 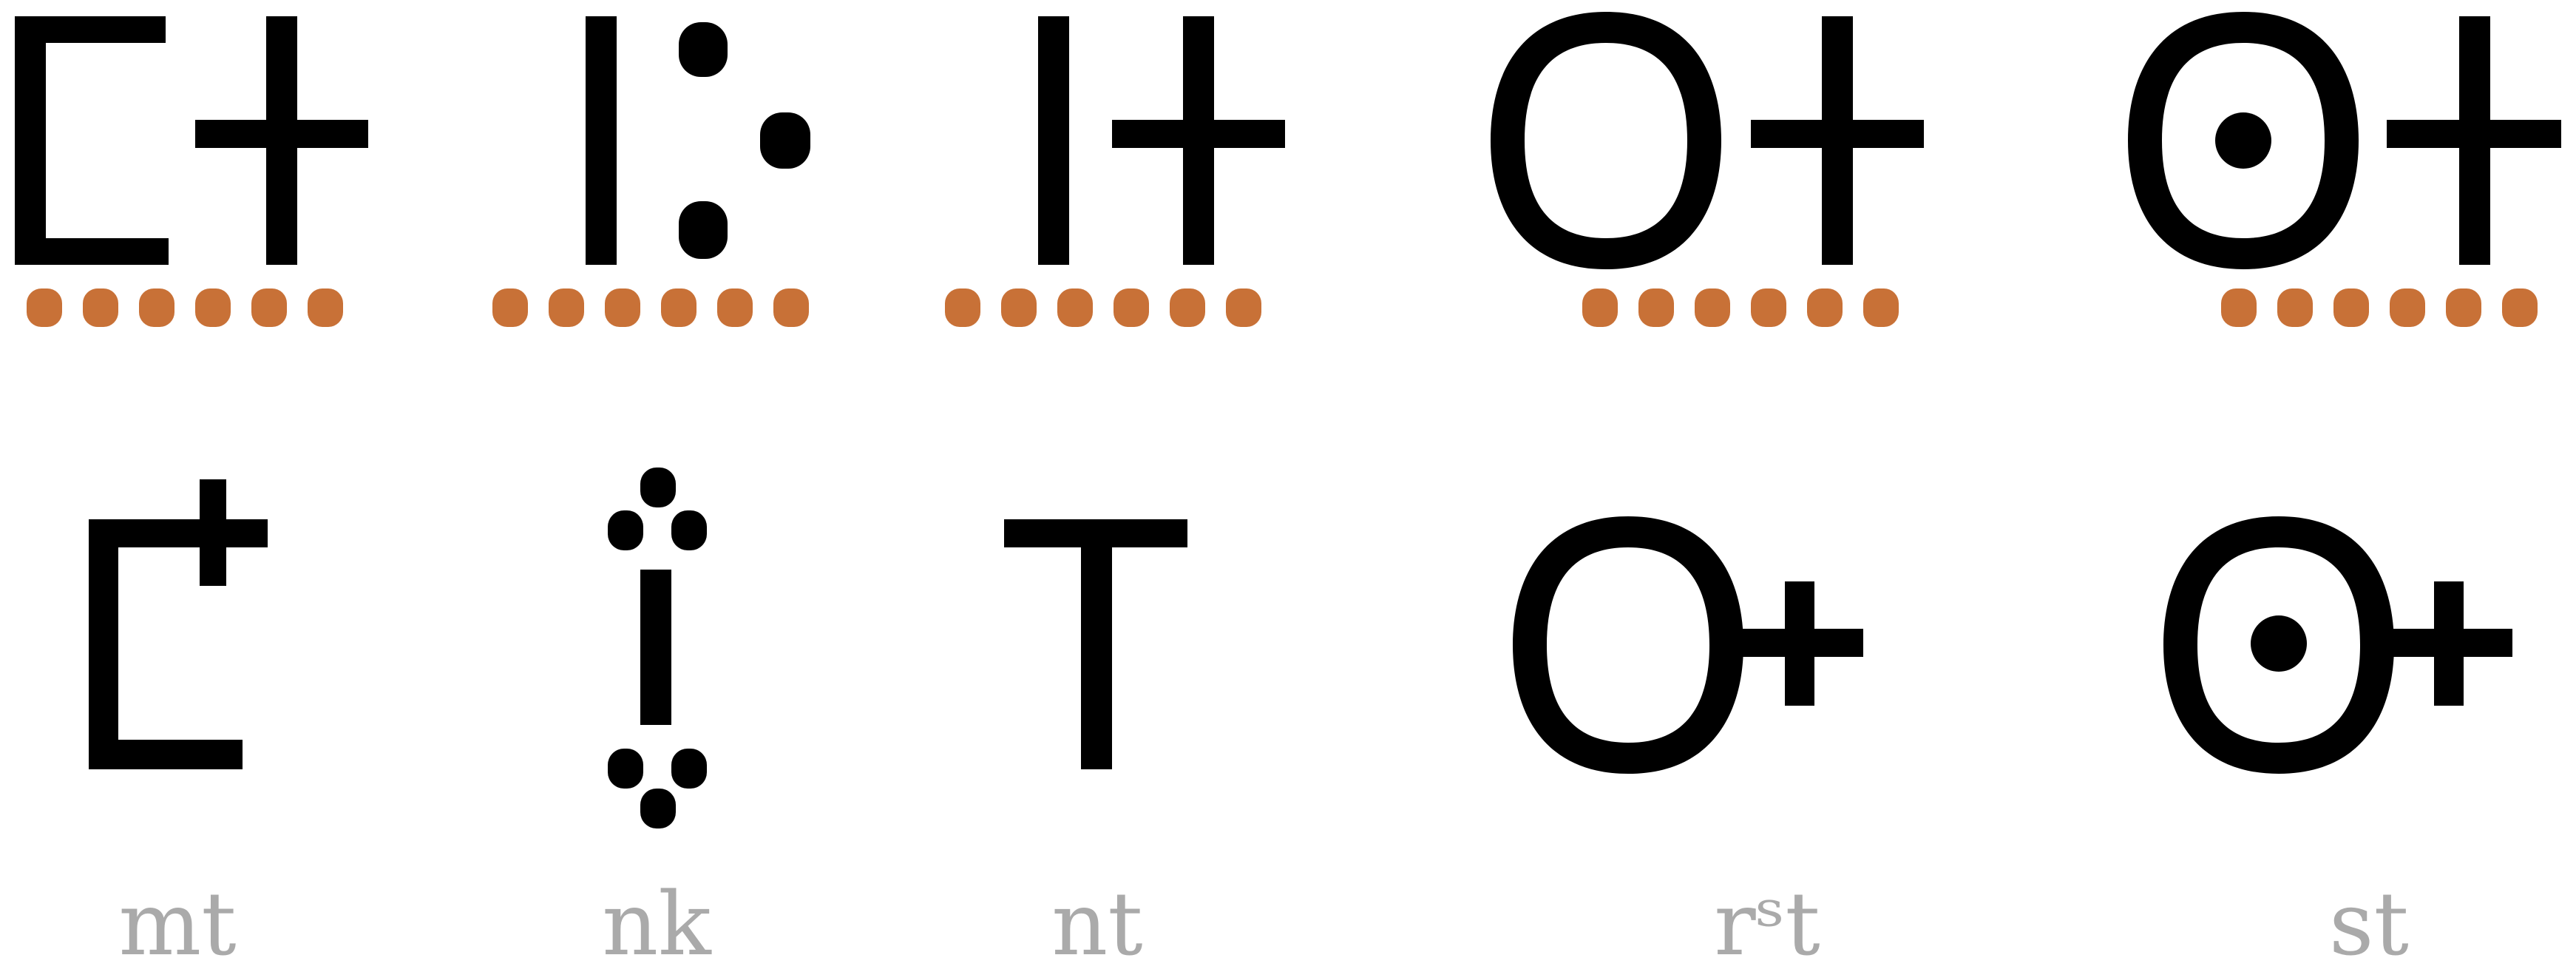 What do you see at coordinates (1767, 922) in the screenshot?
I see `caption-rst: rˢt` at bounding box center [1767, 922].